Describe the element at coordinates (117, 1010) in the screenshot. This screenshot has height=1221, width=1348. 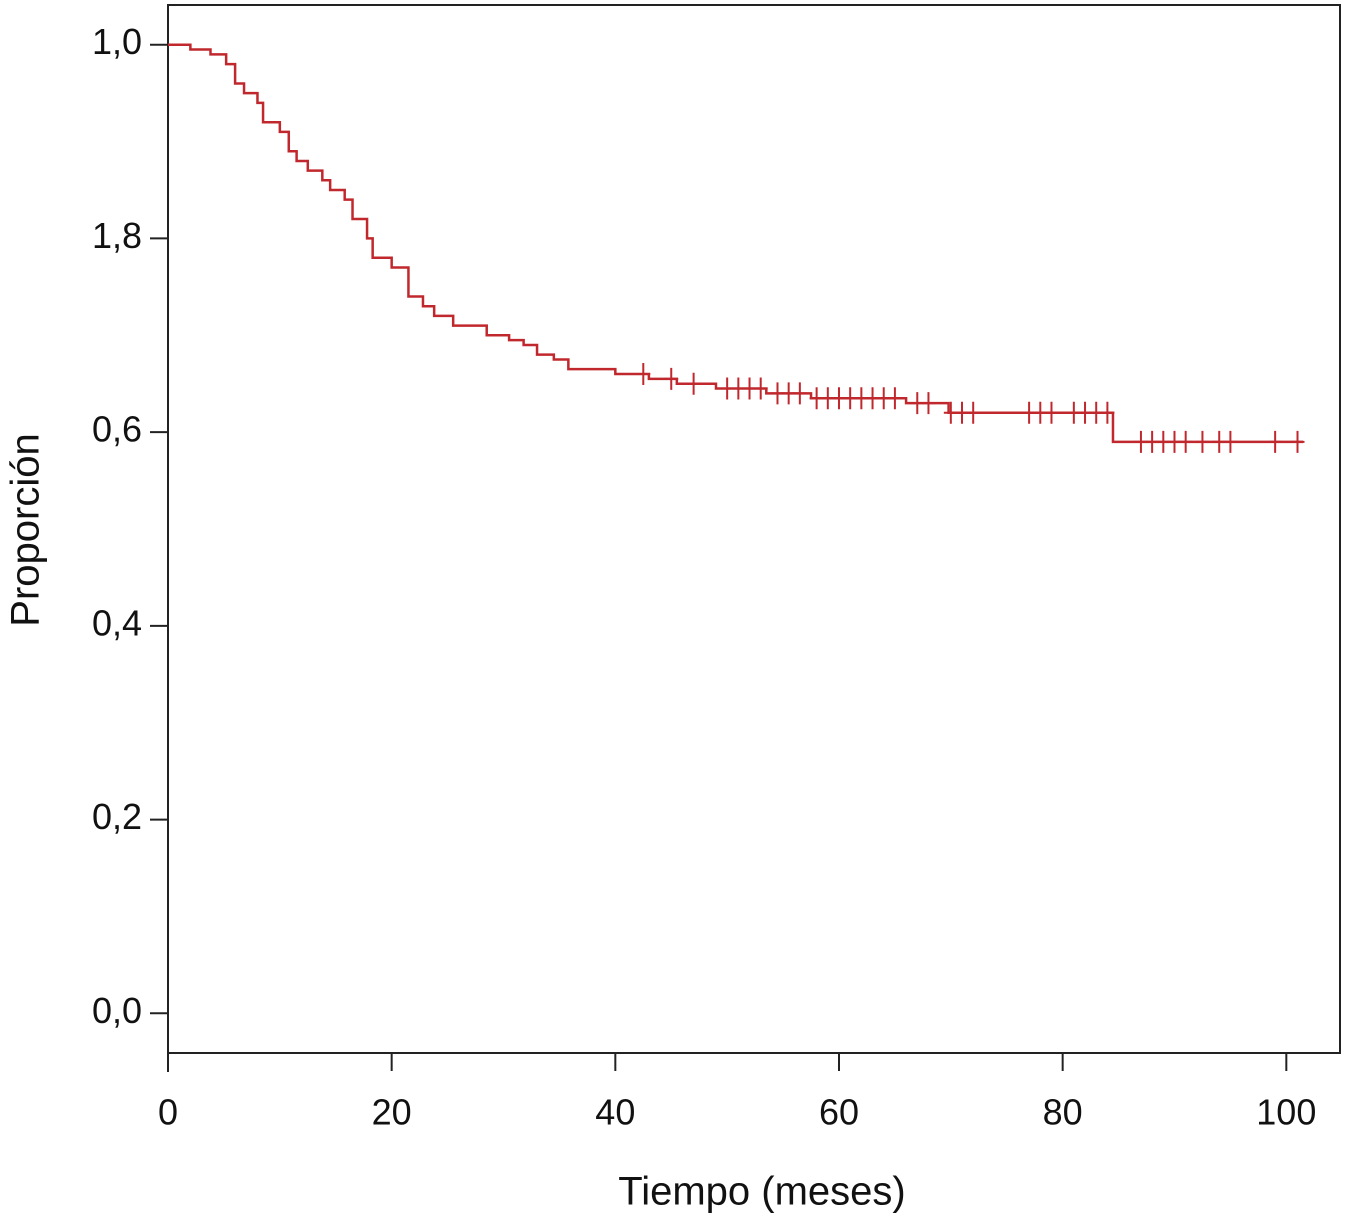
I see `y-tick-label: 0,0` at that location.